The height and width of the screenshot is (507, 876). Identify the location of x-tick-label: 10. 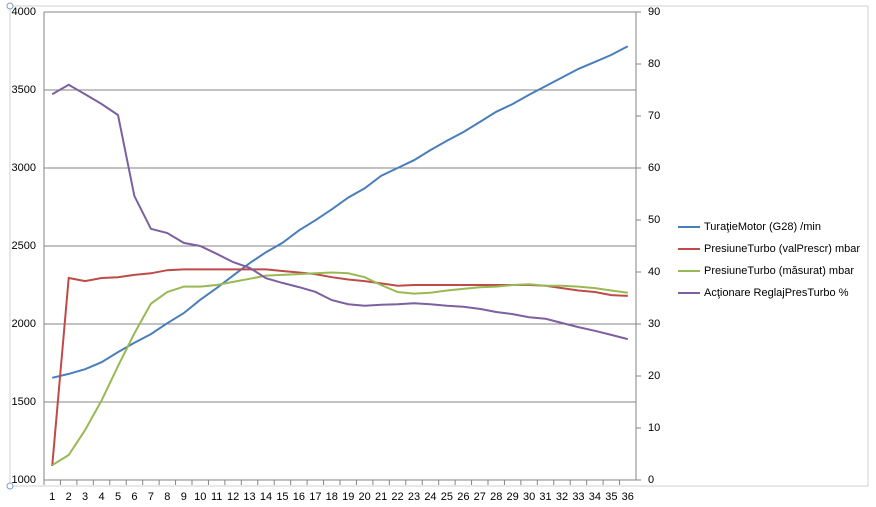
(200, 497).